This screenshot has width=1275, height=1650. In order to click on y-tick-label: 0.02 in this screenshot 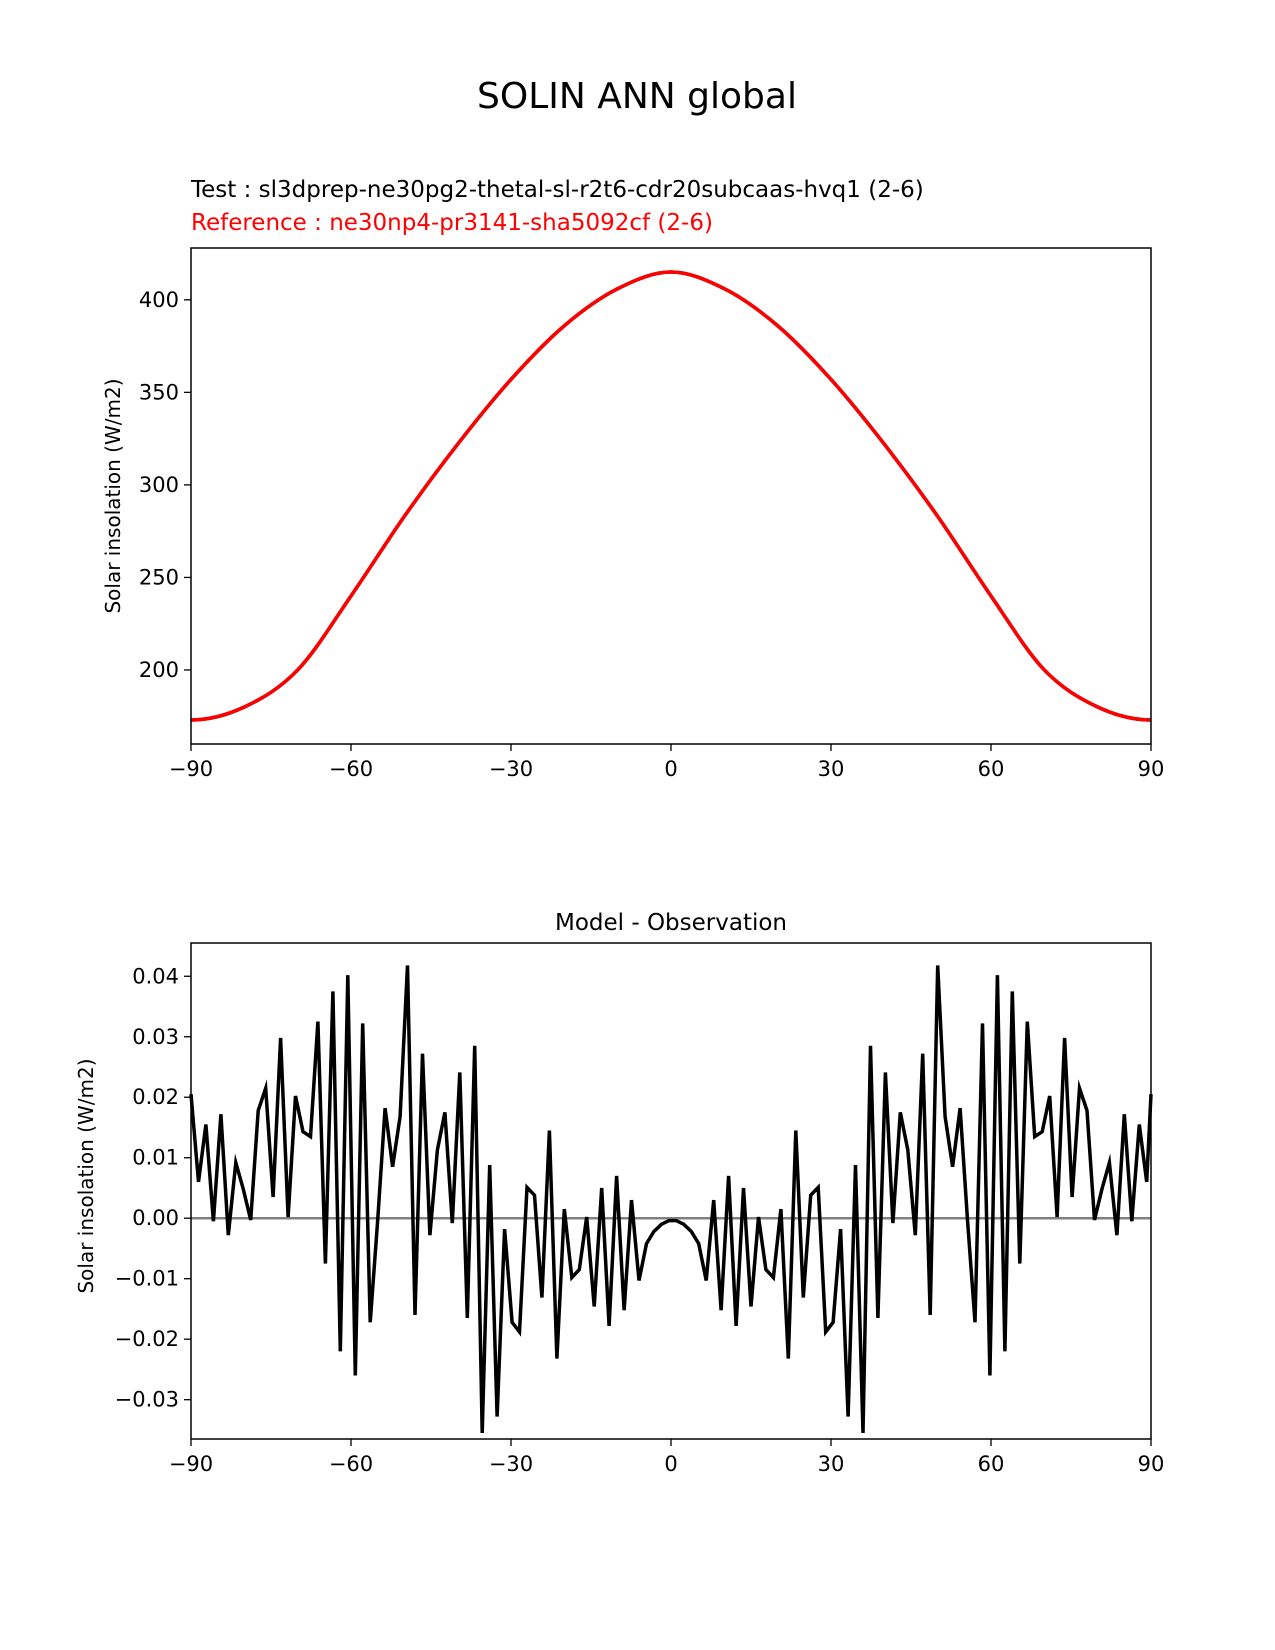, I will do `click(155, 1097)`.